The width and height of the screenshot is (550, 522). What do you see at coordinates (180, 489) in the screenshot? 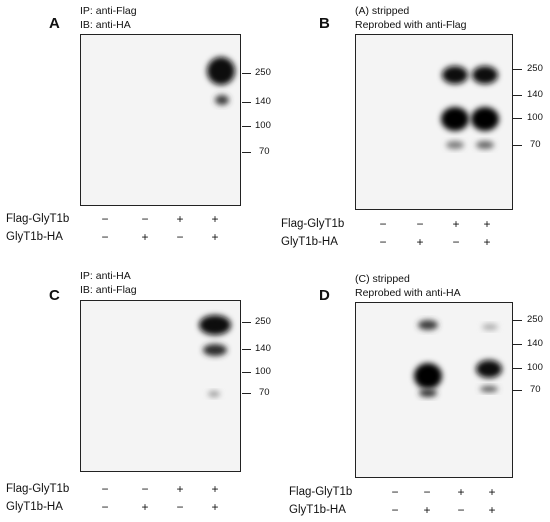
I see `panel-c-flag-lane3: +` at bounding box center [180, 489].